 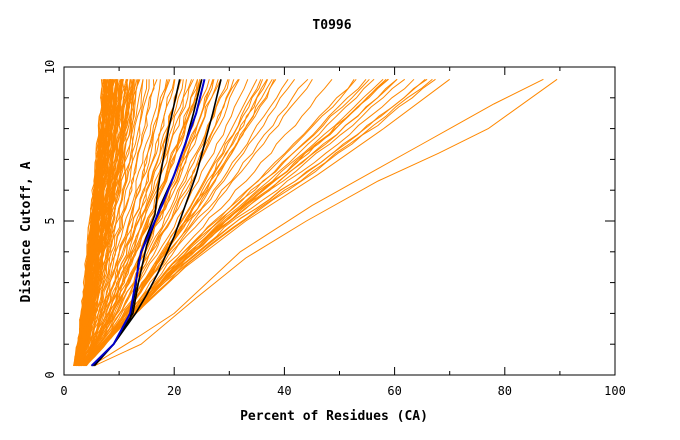 I want to click on series-line-highlight, so click(x=148, y=223).